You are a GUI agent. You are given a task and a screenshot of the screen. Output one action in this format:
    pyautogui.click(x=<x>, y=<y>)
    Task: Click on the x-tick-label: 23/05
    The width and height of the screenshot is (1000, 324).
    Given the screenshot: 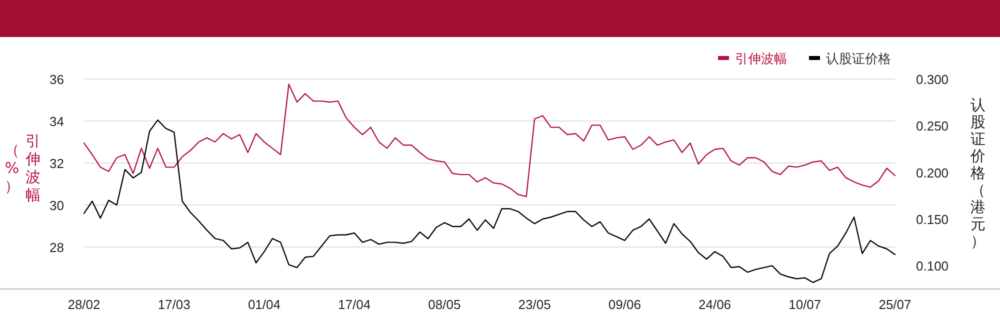 What is the action you would take?
    pyautogui.click(x=534, y=304)
    